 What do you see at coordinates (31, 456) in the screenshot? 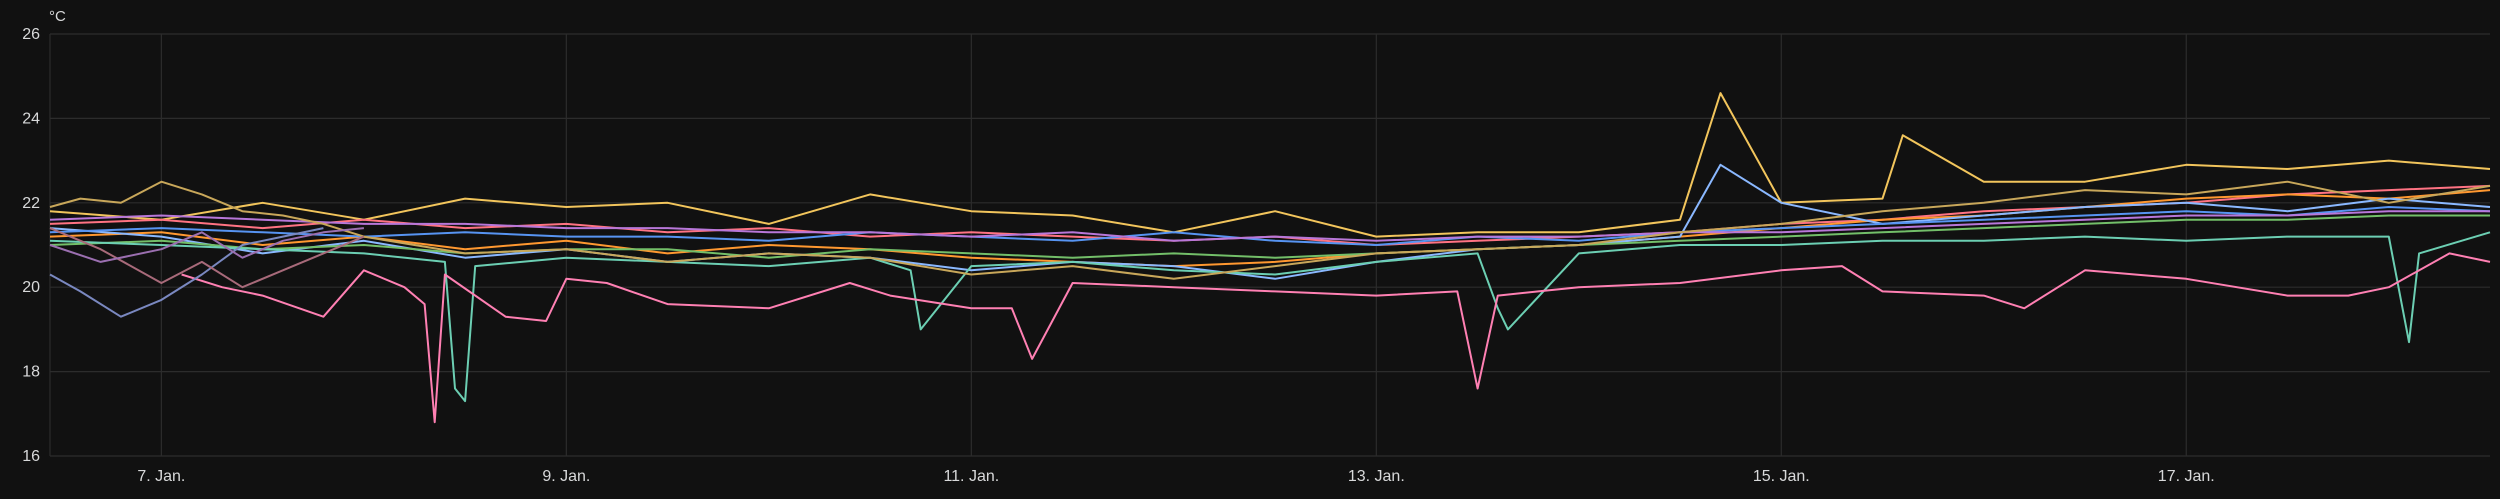
I see `y-tick-label: 16` at bounding box center [31, 456].